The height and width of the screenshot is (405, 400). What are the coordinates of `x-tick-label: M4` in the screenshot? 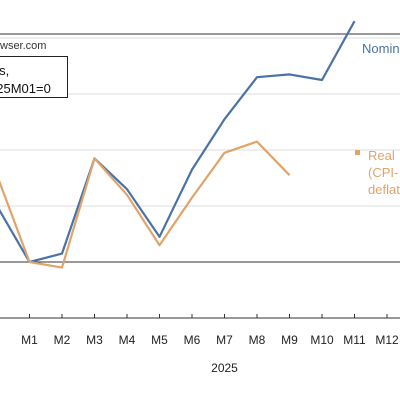 It's located at (127, 340).